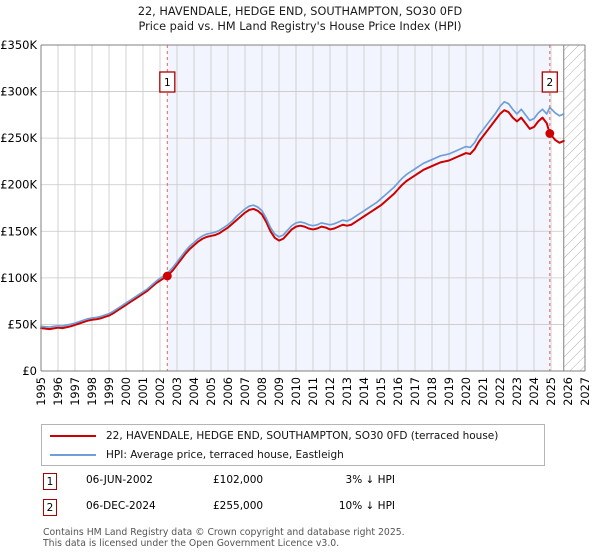 The height and width of the screenshot is (560, 600). I want to click on x-axis-tick-label: 1995, so click(41, 391).